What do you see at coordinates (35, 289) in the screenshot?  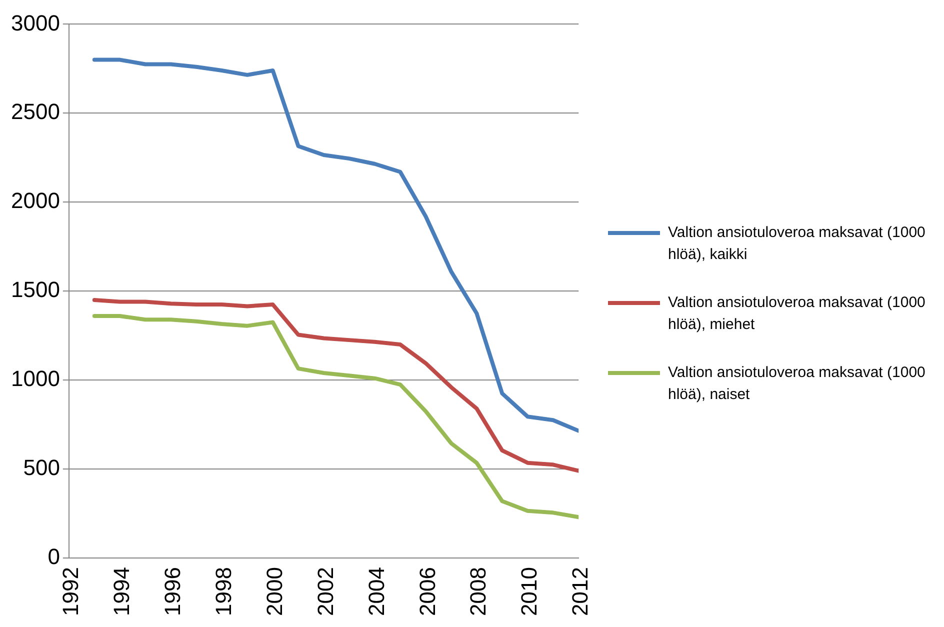 I see `y-tick-label: 1500` at bounding box center [35, 289].